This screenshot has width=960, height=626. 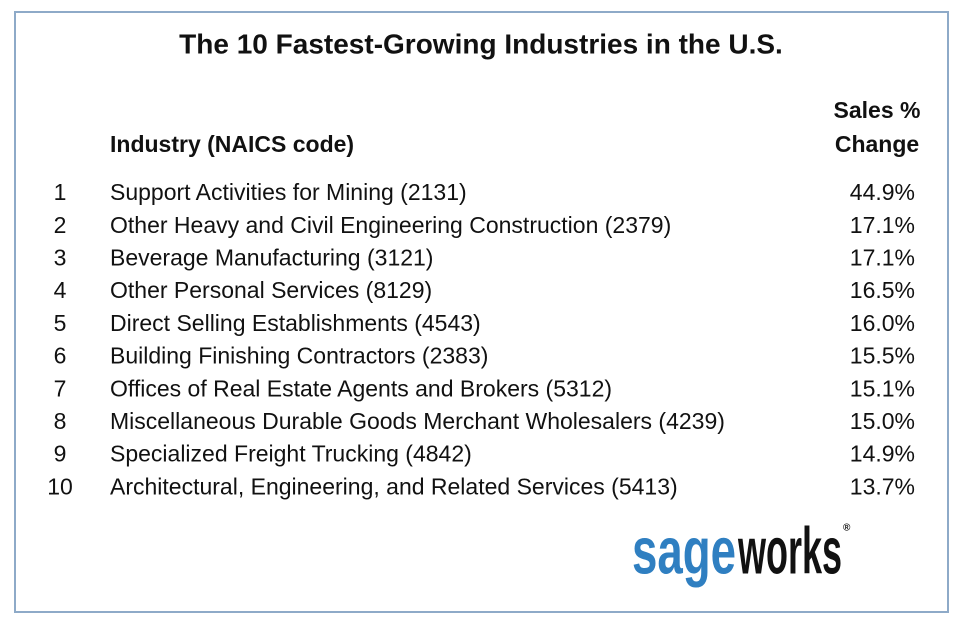 What do you see at coordinates (60, 323) in the screenshot?
I see `rank: 5` at bounding box center [60, 323].